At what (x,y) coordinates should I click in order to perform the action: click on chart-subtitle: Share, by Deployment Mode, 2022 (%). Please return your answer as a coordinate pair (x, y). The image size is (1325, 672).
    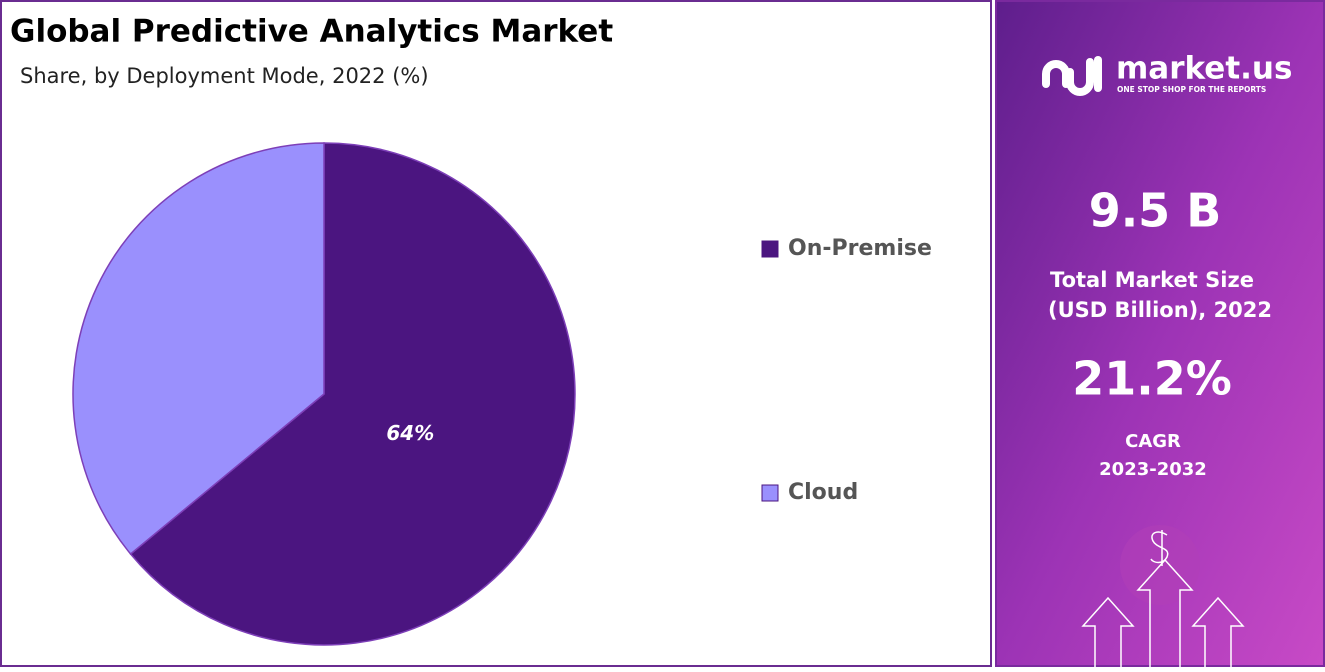
    Looking at the image, I should click on (224, 76).